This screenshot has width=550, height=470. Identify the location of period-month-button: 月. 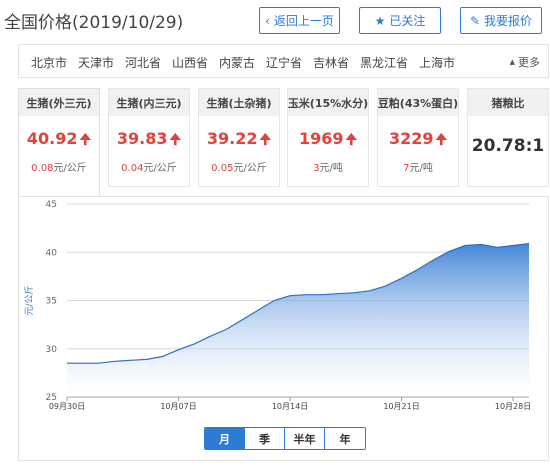
(225, 438).